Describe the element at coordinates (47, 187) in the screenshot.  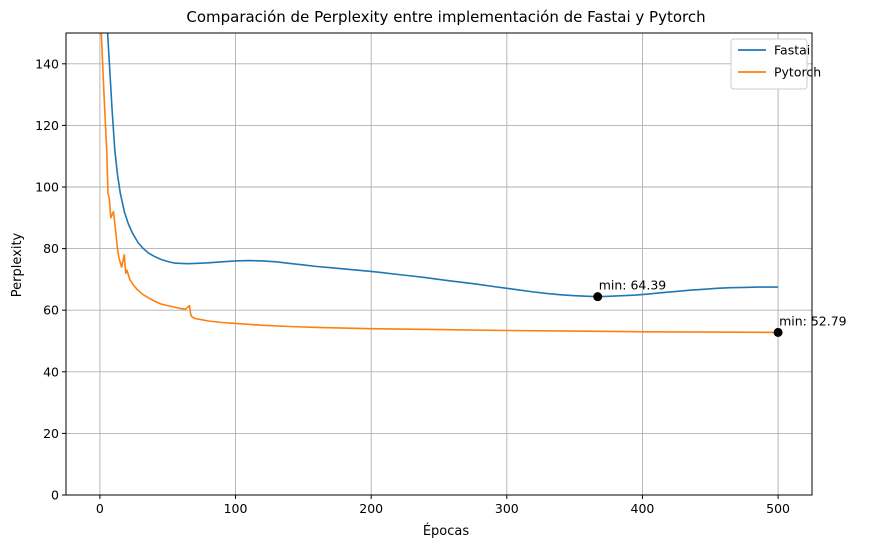
I see `y-tick-label: 100` at that location.